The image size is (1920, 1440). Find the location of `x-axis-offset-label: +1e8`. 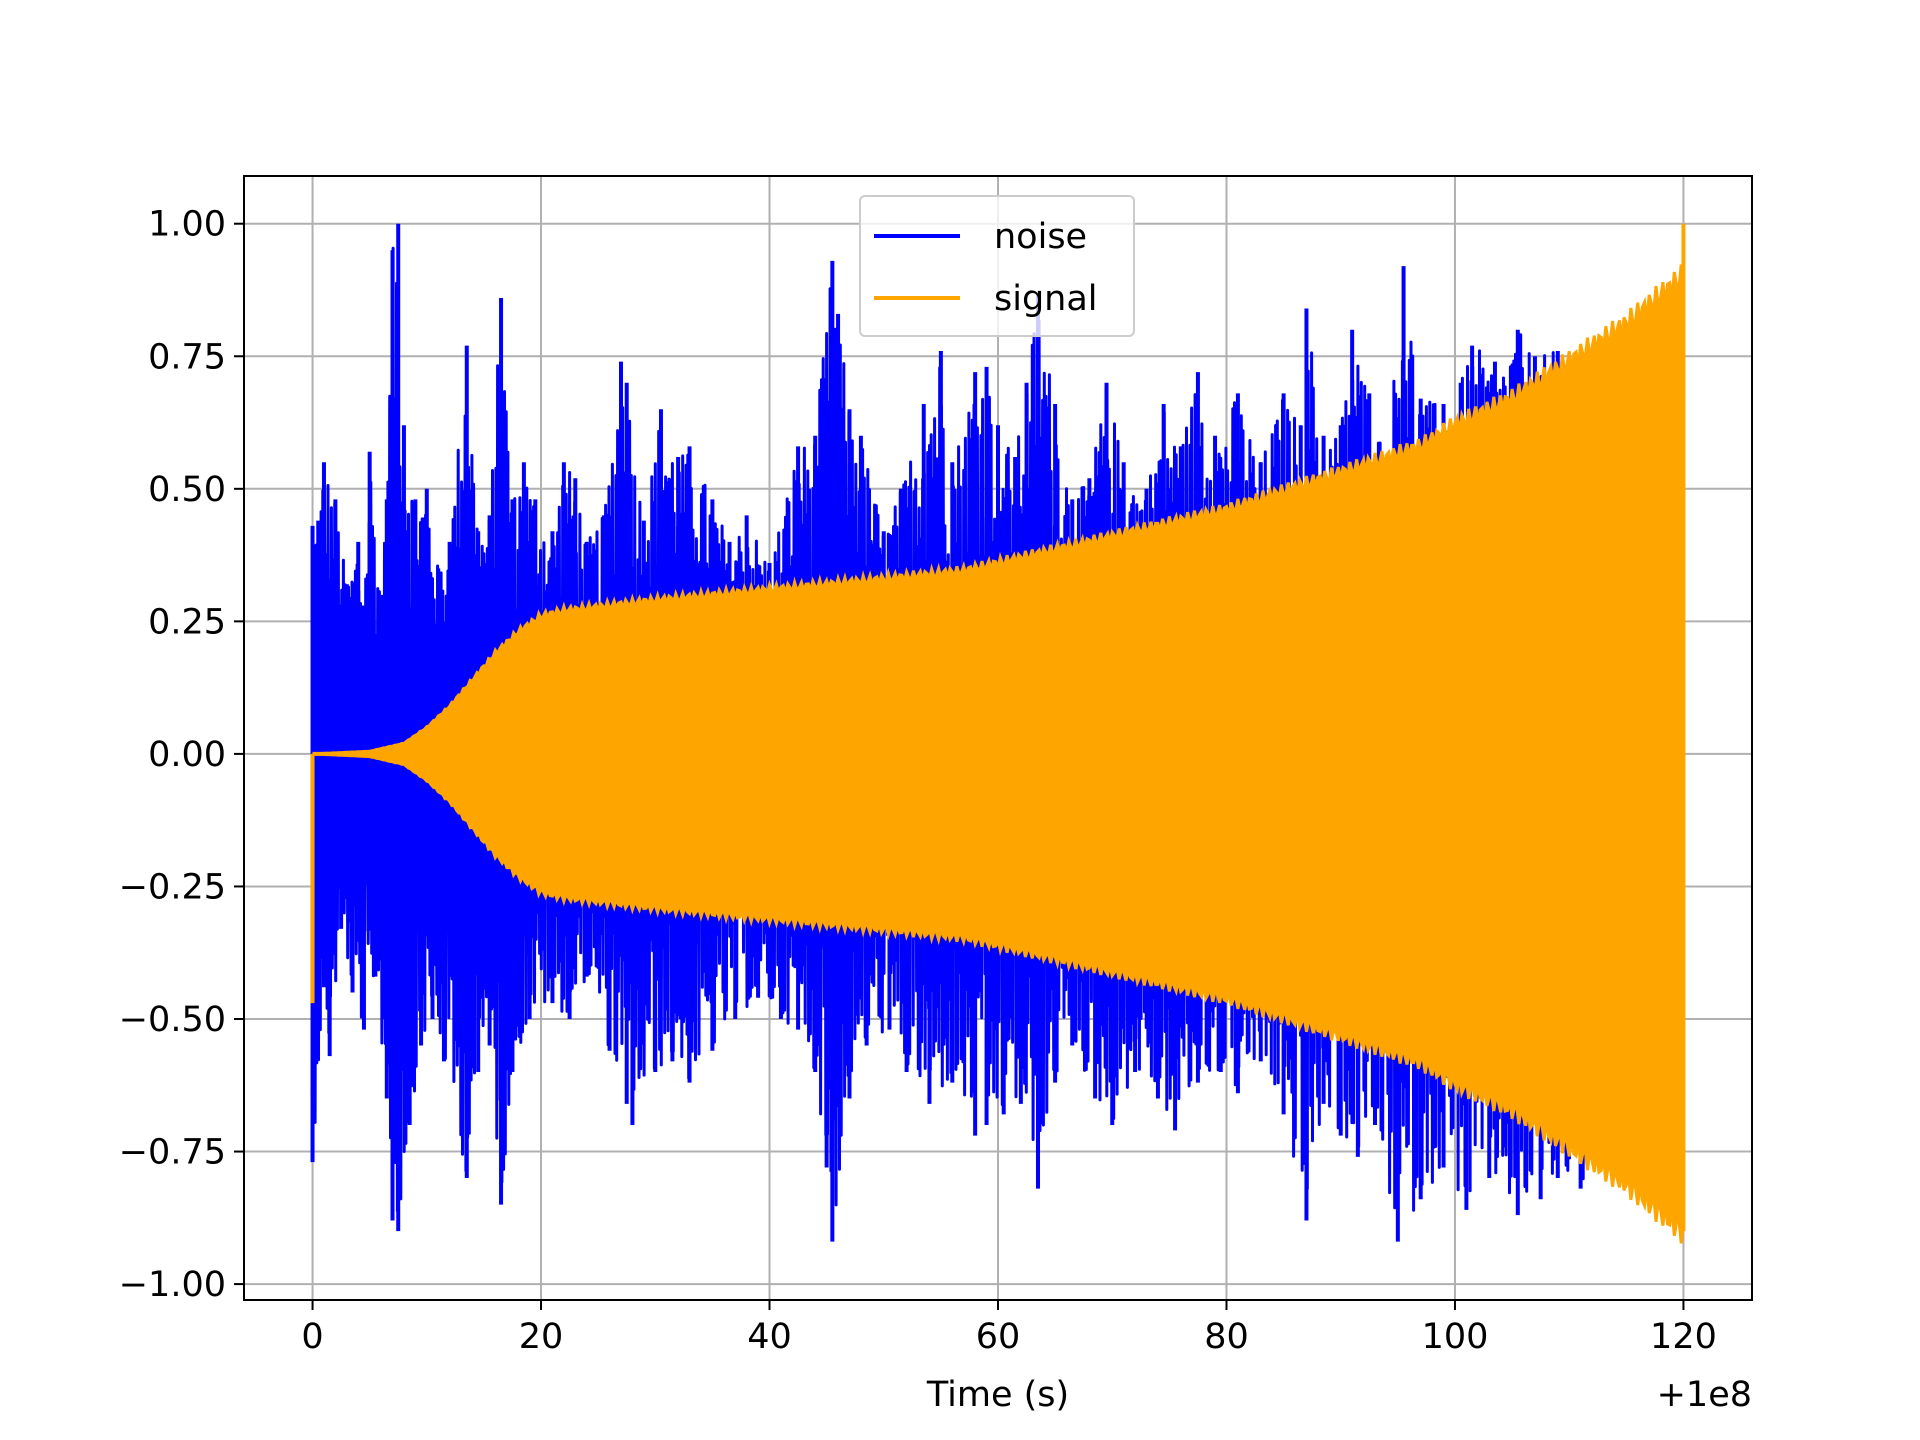

x-axis-offset-label: +1e8 is located at coordinates (1704, 1395).